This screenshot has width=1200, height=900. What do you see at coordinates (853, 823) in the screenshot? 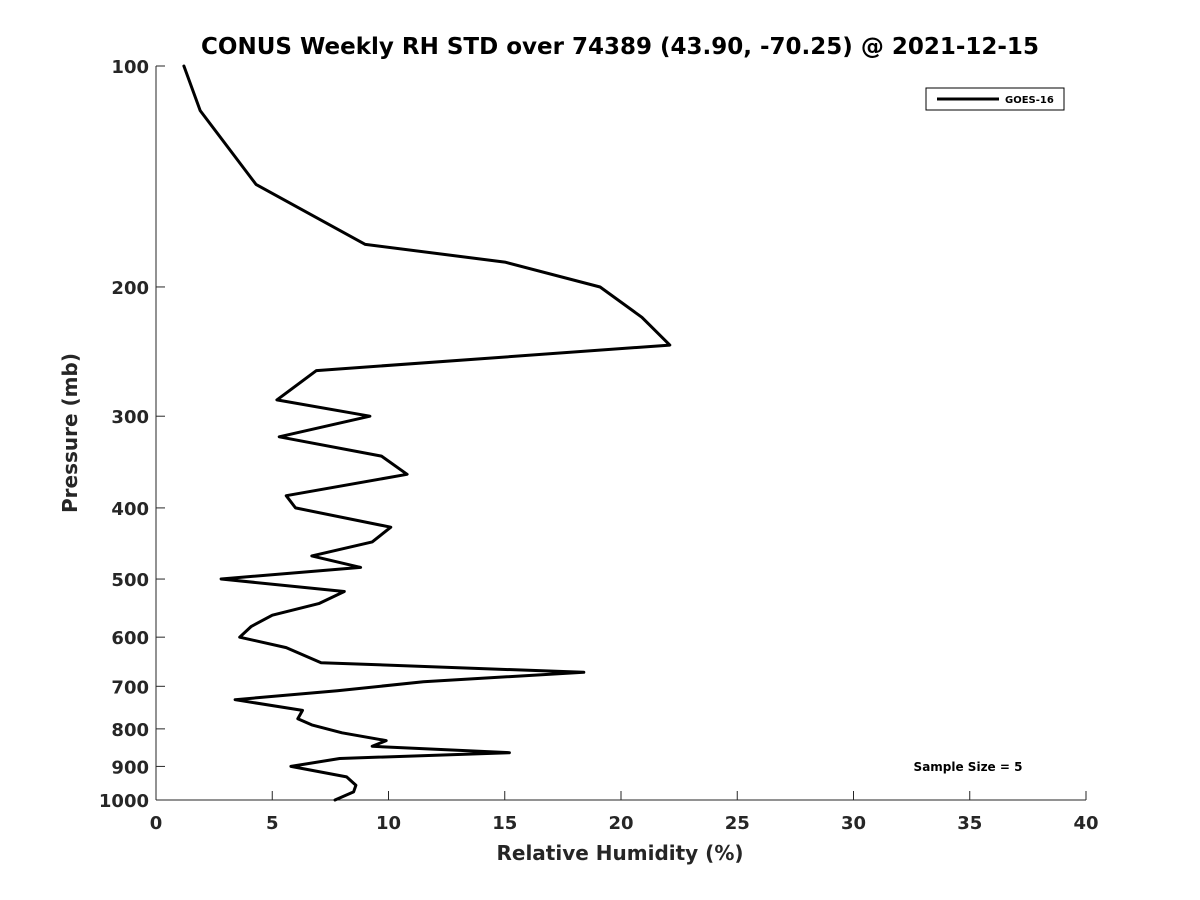
I see `x-tick-label: 30` at bounding box center [853, 823].